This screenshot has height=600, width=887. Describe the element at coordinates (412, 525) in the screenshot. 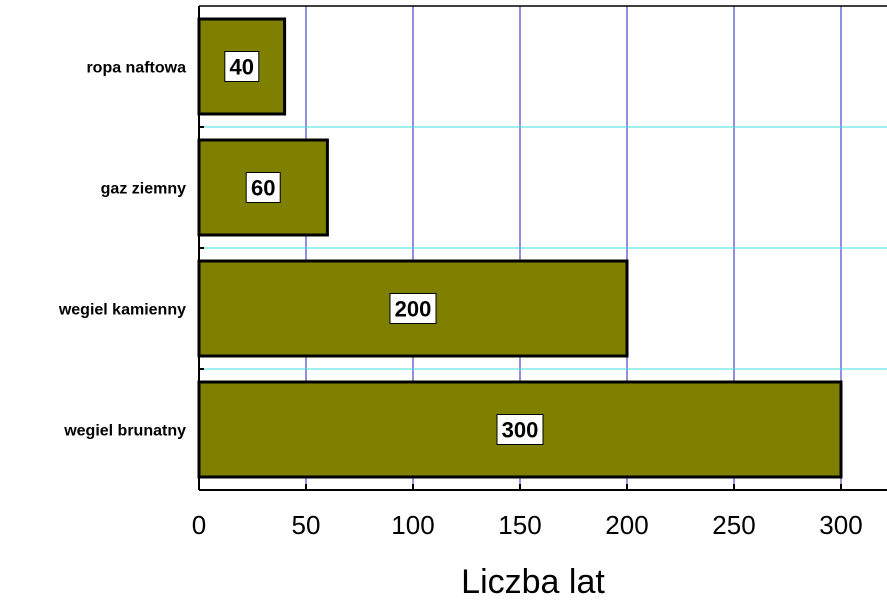

I see `x-tick-label: 100` at that location.